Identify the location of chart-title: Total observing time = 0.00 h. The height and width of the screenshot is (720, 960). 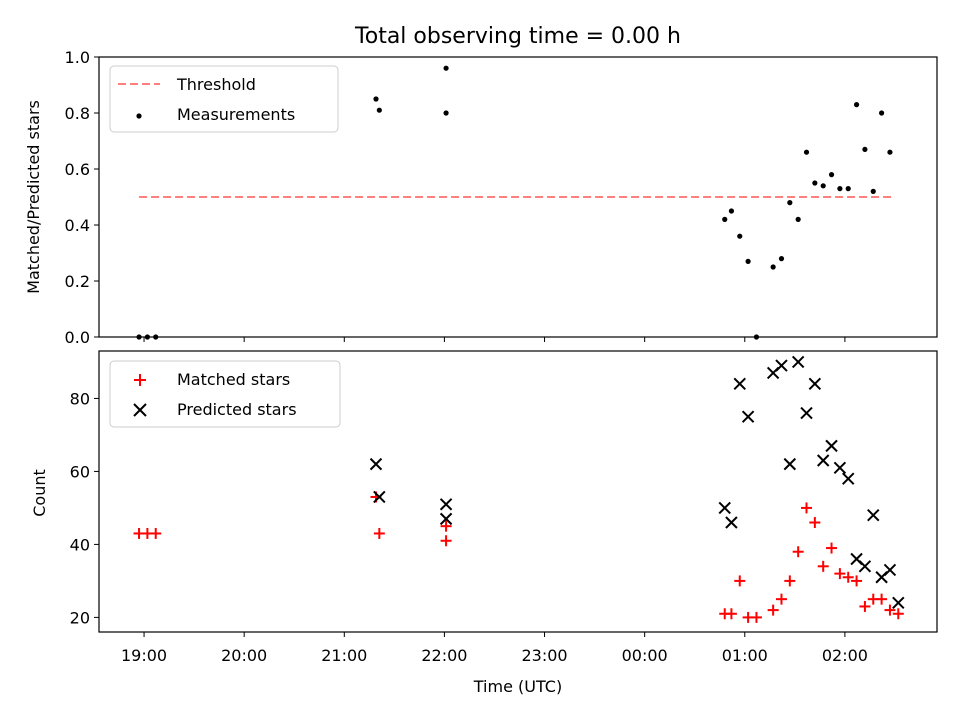
(517, 36).